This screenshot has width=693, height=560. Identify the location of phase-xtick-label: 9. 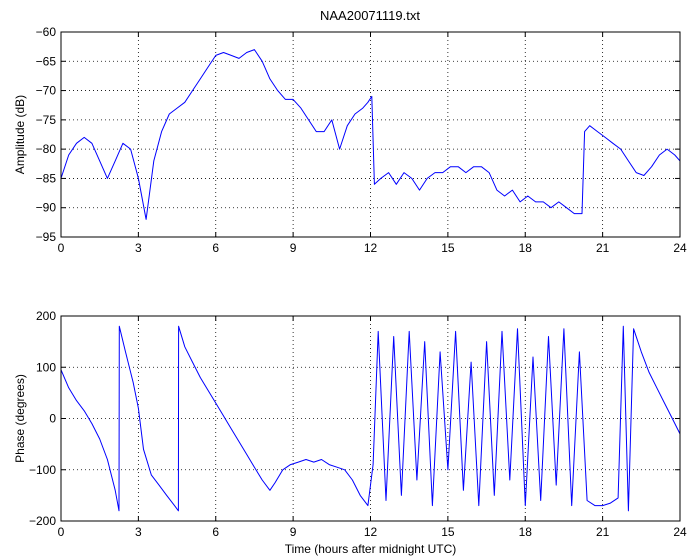
(293, 532).